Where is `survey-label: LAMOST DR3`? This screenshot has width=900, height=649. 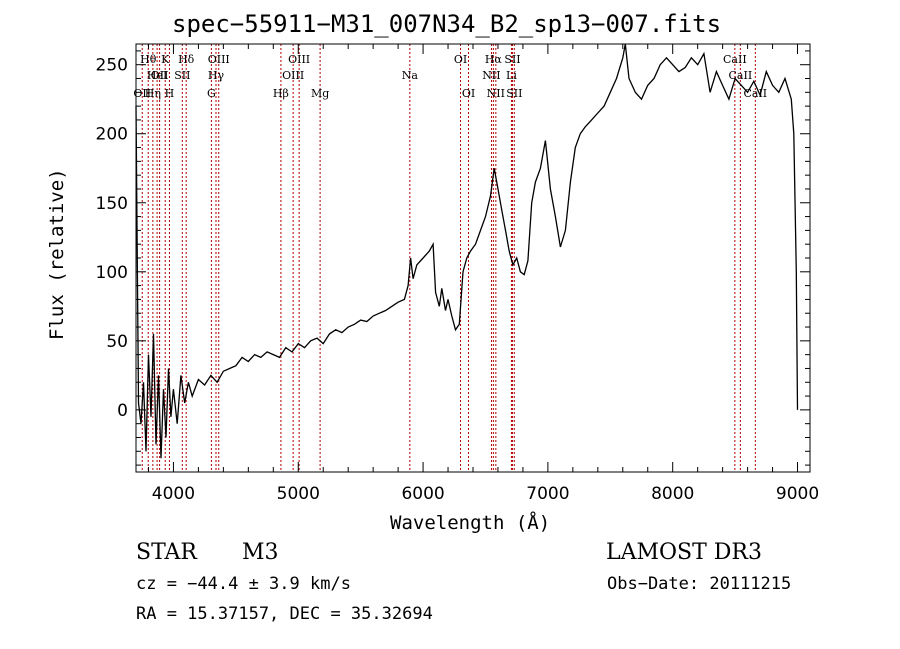
survey-label: LAMOST DR3 is located at coordinates (684, 552).